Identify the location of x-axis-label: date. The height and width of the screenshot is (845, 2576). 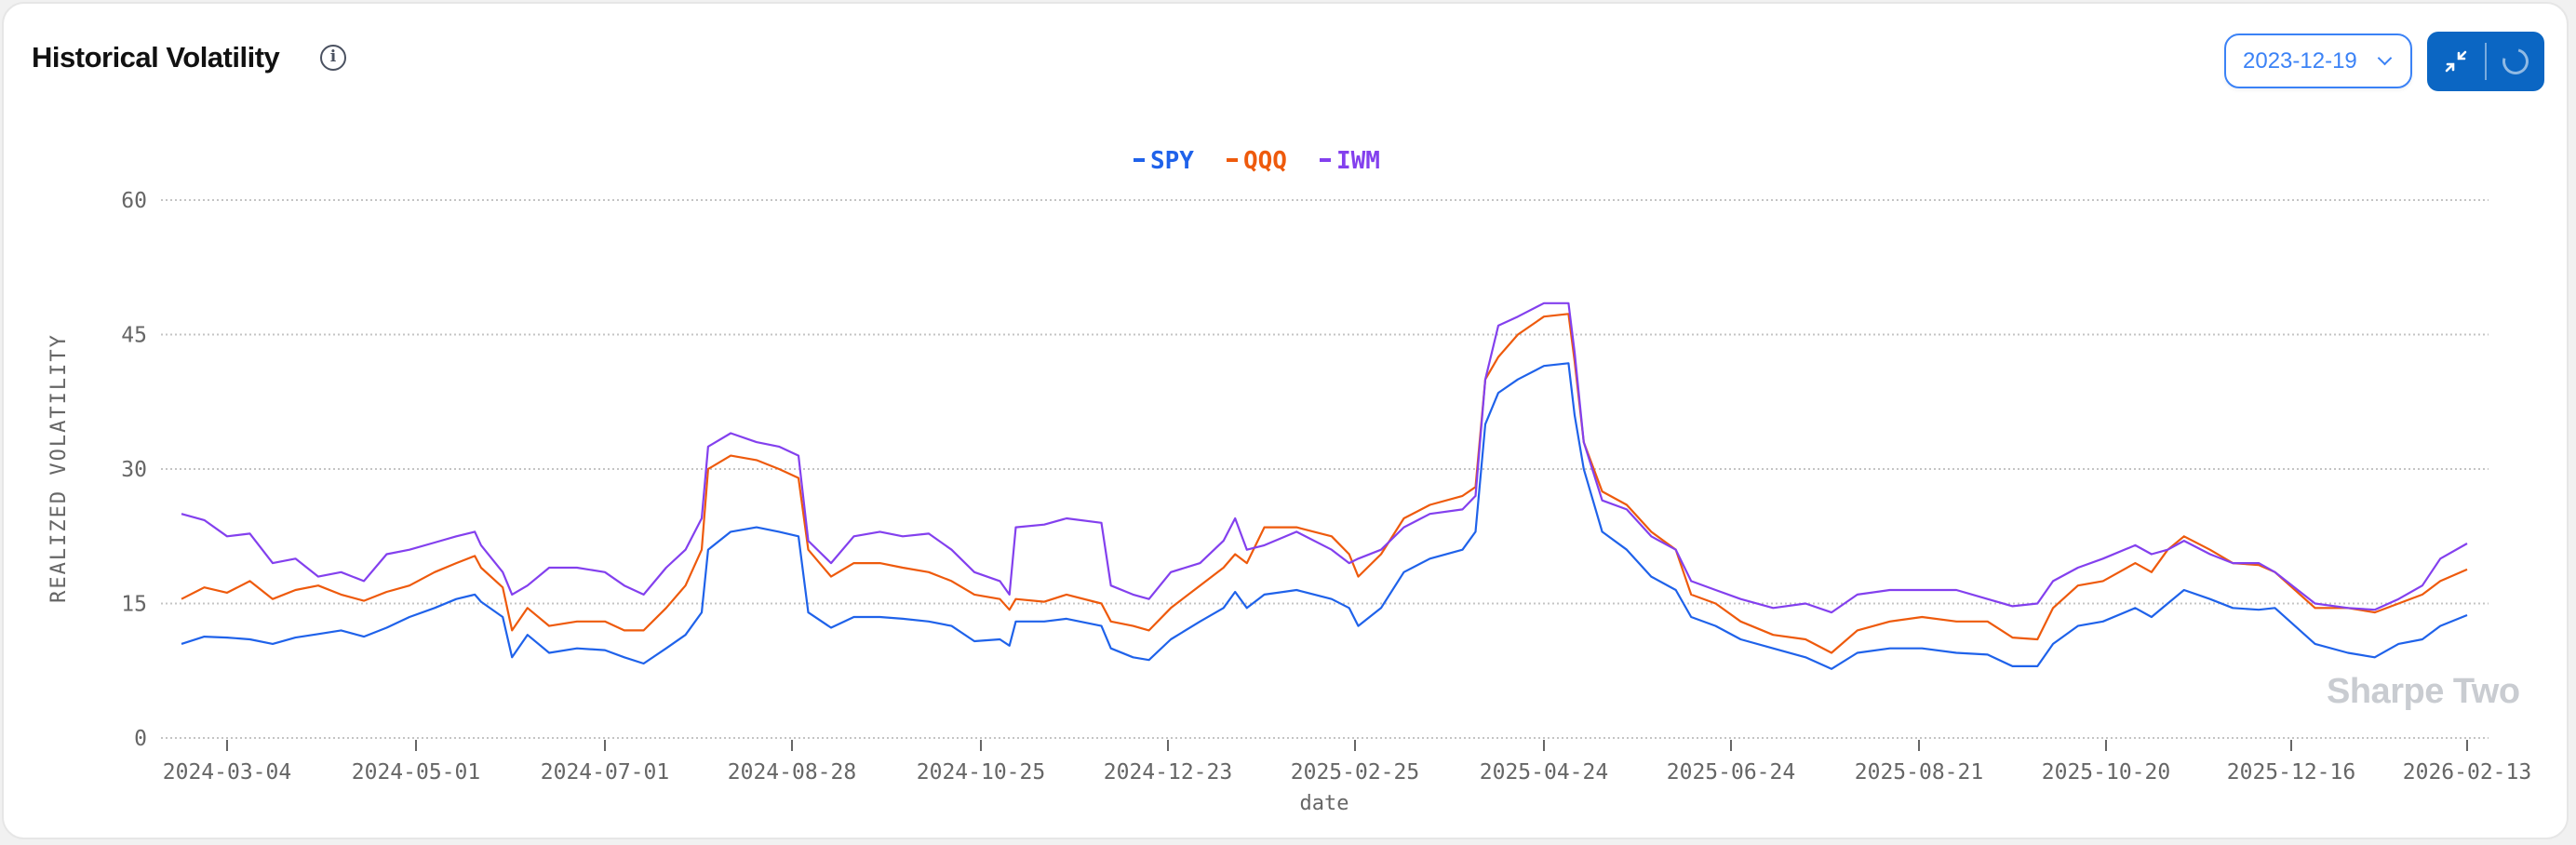
(1324, 803).